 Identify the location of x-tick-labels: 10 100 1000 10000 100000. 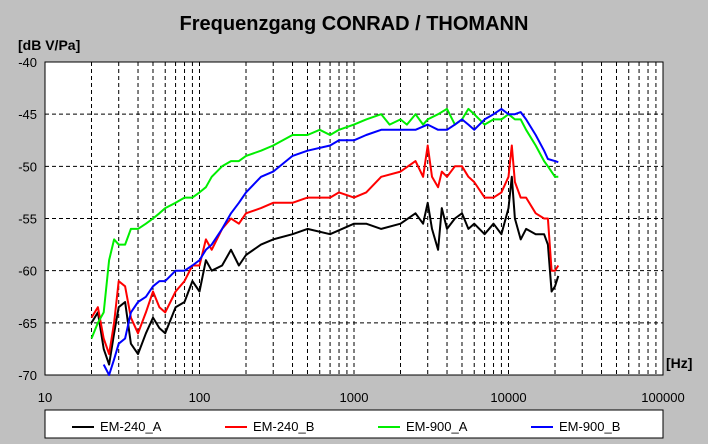
(361, 397).